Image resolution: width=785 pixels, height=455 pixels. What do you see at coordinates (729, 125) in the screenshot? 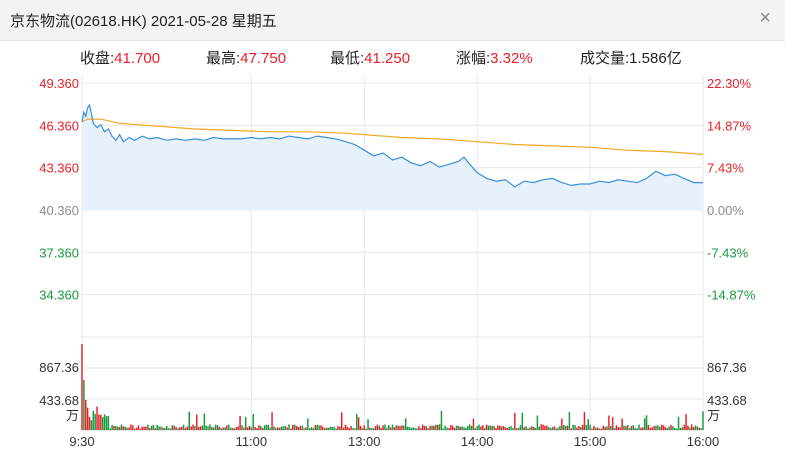
I see `percent-tick-right: 14.87%` at bounding box center [729, 125].